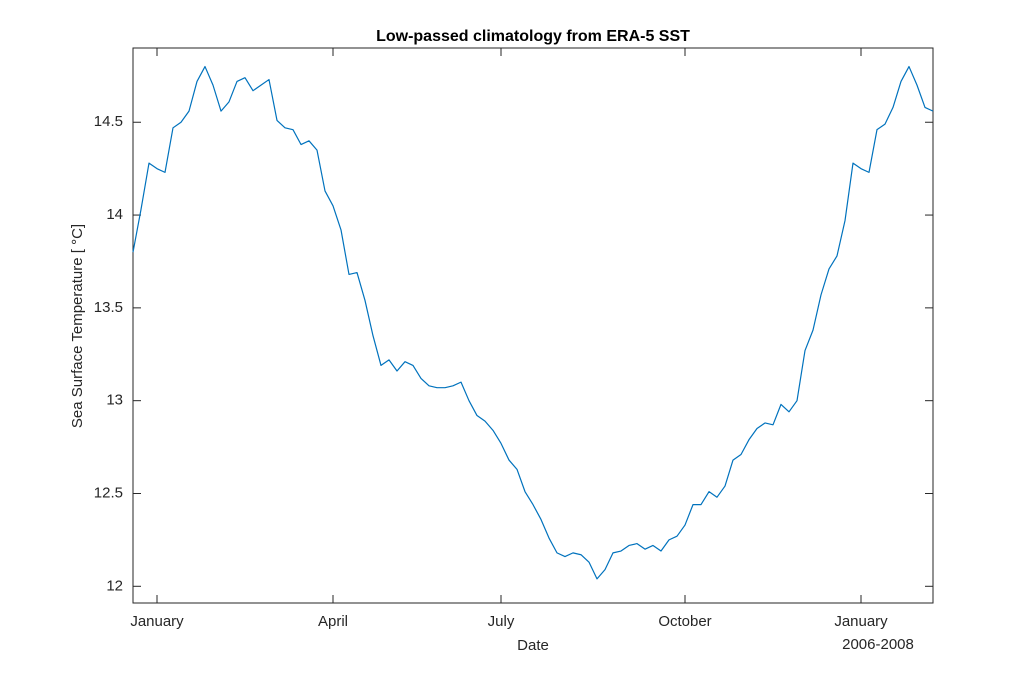  I want to click on x-tick-label: April, so click(333, 621).